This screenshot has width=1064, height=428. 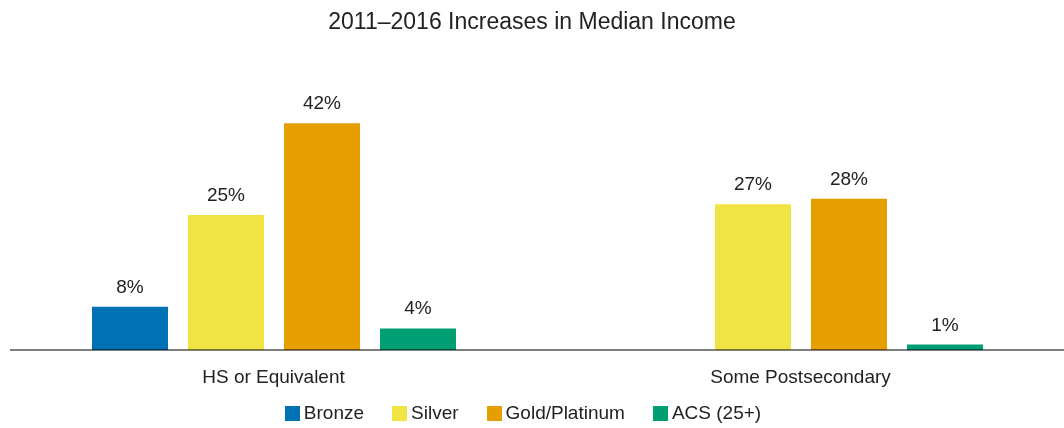 What do you see at coordinates (532, 21) in the screenshot?
I see `chart-title: 2011–2016 Increases in Median Income` at bounding box center [532, 21].